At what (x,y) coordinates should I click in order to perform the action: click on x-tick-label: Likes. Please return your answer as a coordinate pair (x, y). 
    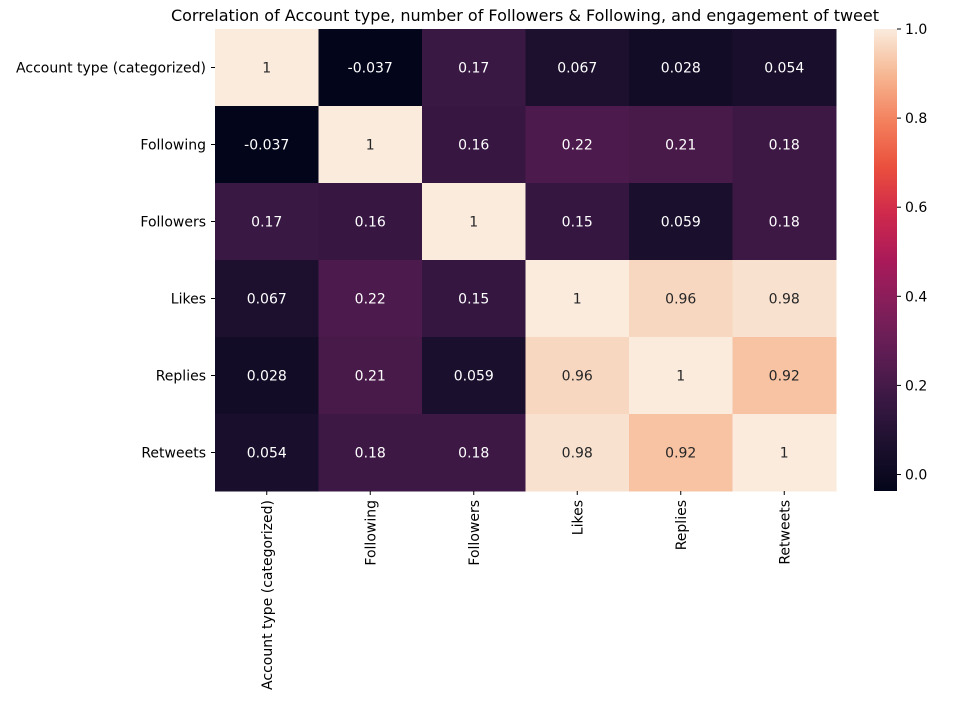
    Looking at the image, I should click on (578, 517).